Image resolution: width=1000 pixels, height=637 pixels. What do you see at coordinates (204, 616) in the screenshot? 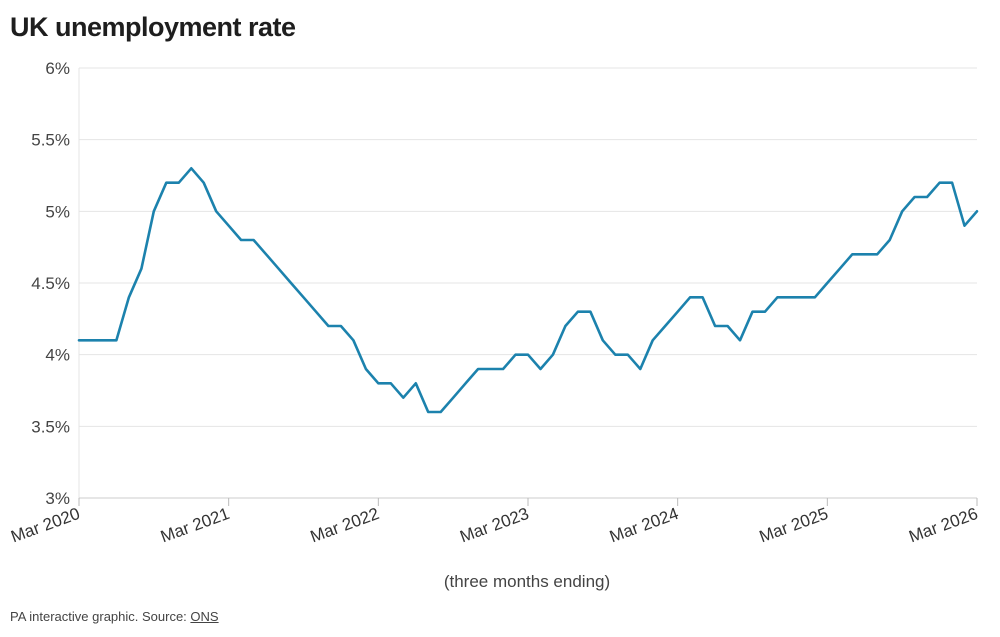
I see `source-link: ONS` at bounding box center [204, 616].